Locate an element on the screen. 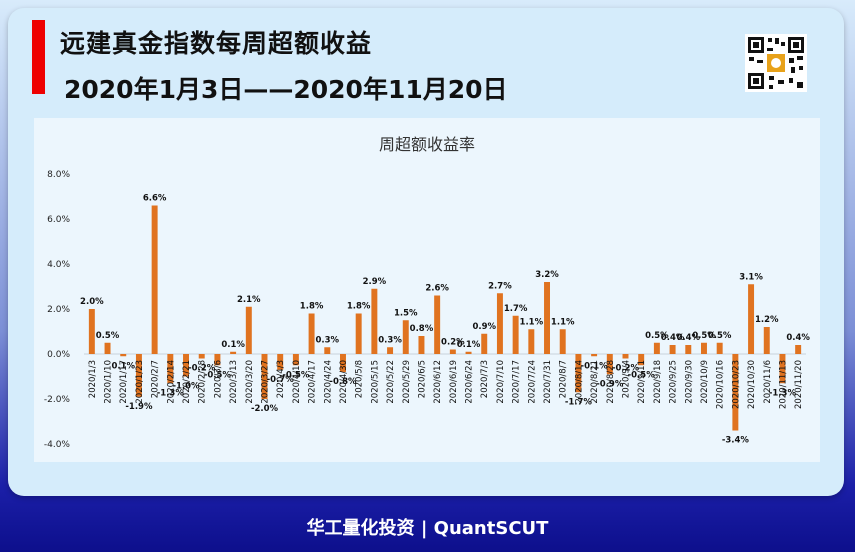 The height and width of the screenshot is (552, 855). x-tick-label: 2020/1/23 is located at coordinates (140, 382).